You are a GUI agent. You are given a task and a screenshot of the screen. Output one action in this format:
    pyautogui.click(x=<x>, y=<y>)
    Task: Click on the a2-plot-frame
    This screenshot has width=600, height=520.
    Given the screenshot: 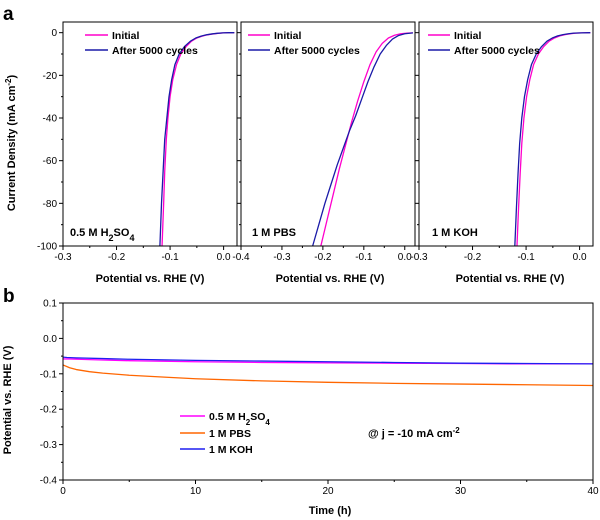 What is the action you would take?
    pyautogui.click(x=328, y=134)
    